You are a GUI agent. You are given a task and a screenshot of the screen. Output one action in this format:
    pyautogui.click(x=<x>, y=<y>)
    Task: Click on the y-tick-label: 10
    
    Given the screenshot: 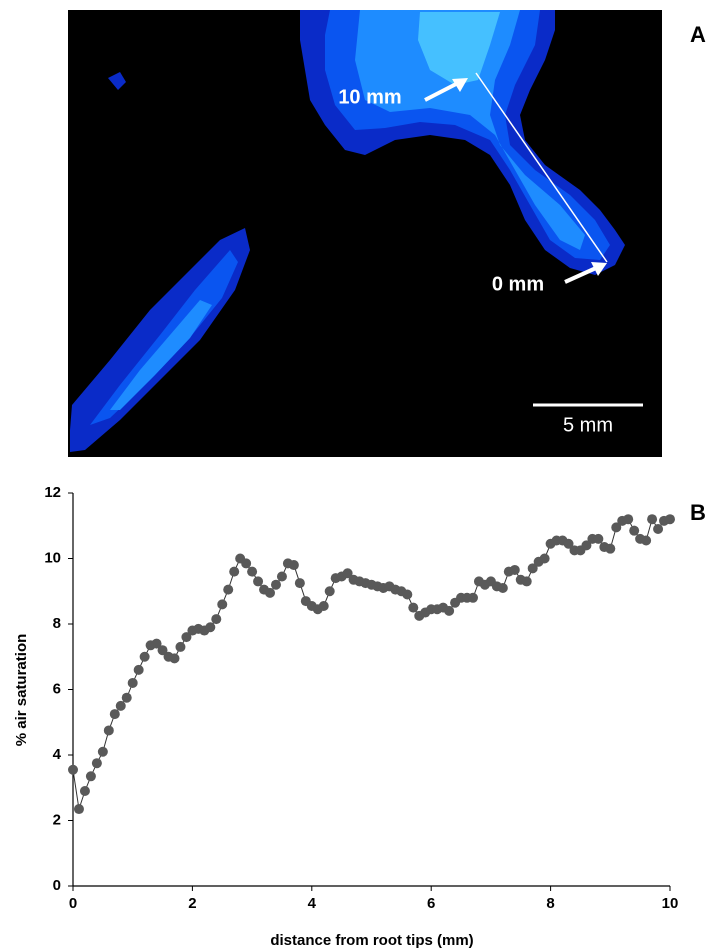 What is the action you would take?
    pyautogui.click(x=52, y=557)
    